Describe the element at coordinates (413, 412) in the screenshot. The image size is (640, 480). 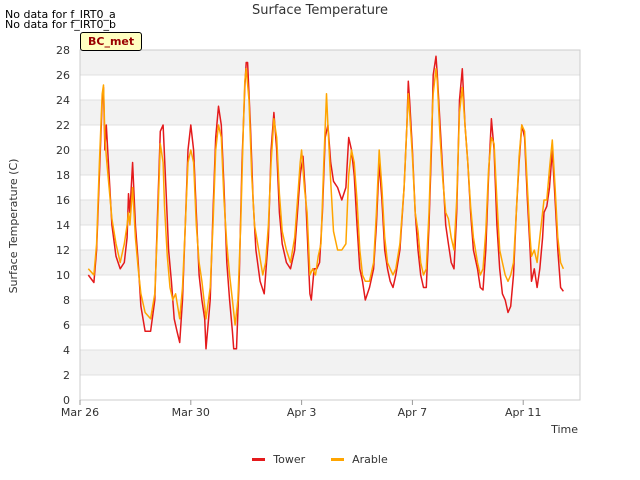
I see `x-tick-label: Apr 7` at that location.